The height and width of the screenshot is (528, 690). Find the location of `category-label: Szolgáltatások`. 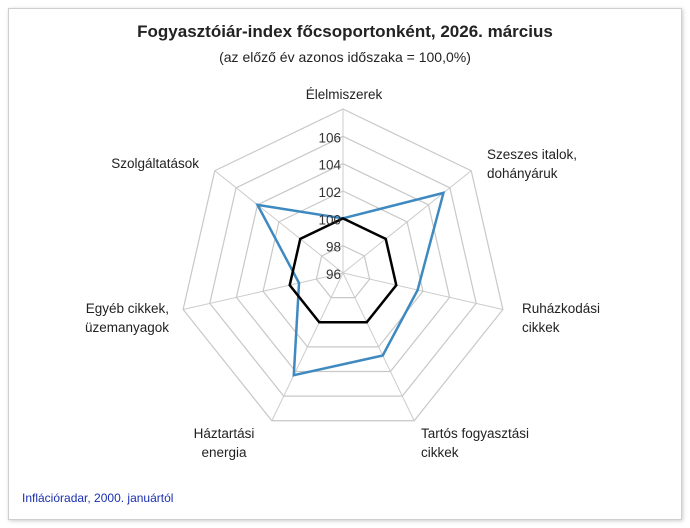

category-label: Szolgáltatások is located at coordinates (155, 163).